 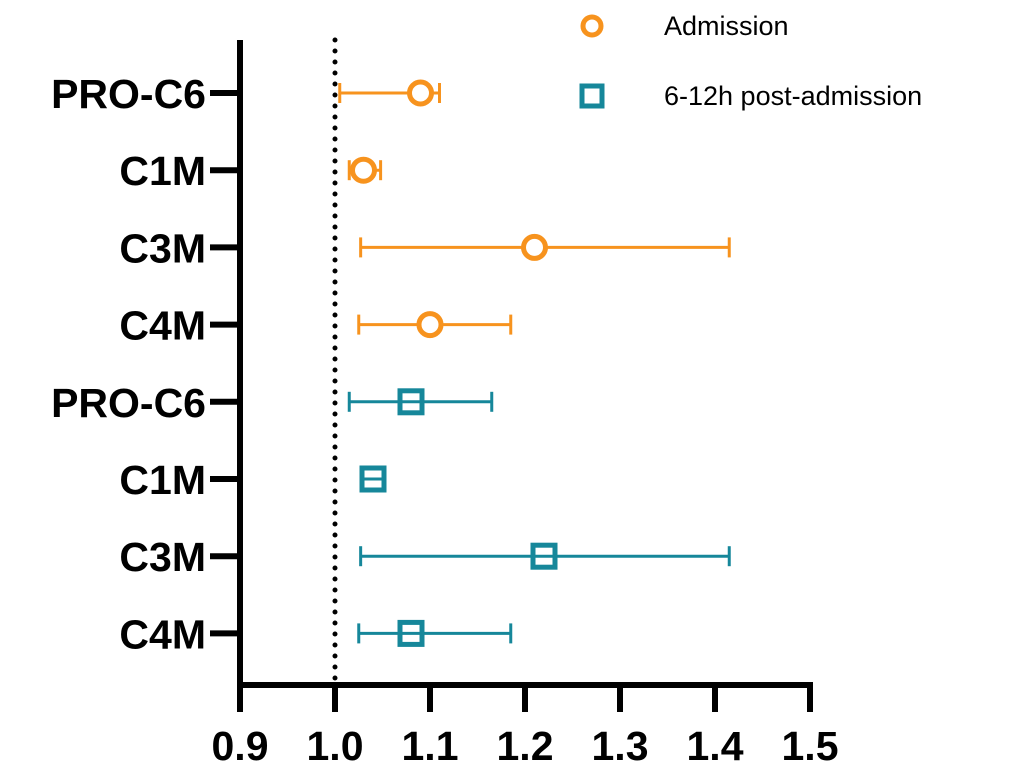 What do you see at coordinates (240, 746) in the screenshot?
I see `x-tick-label: 0.9` at bounding box center [240, 746].